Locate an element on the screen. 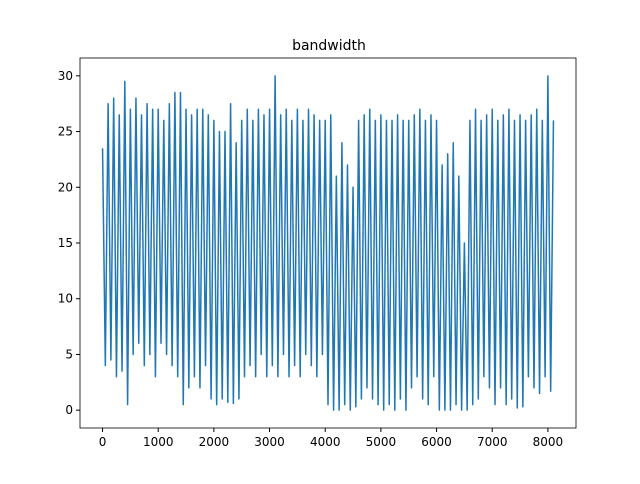  x-tick-label: 2000 is located at coordinates (214, 442).